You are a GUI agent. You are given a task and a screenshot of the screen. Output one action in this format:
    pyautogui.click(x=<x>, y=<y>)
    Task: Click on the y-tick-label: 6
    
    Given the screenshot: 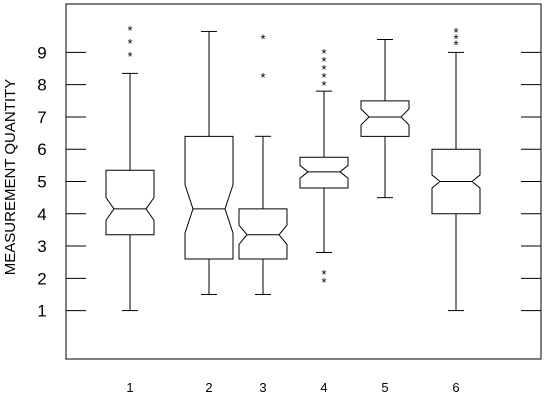 What is the action you would take?
    pyautogui.click(x=41, y=149)
    